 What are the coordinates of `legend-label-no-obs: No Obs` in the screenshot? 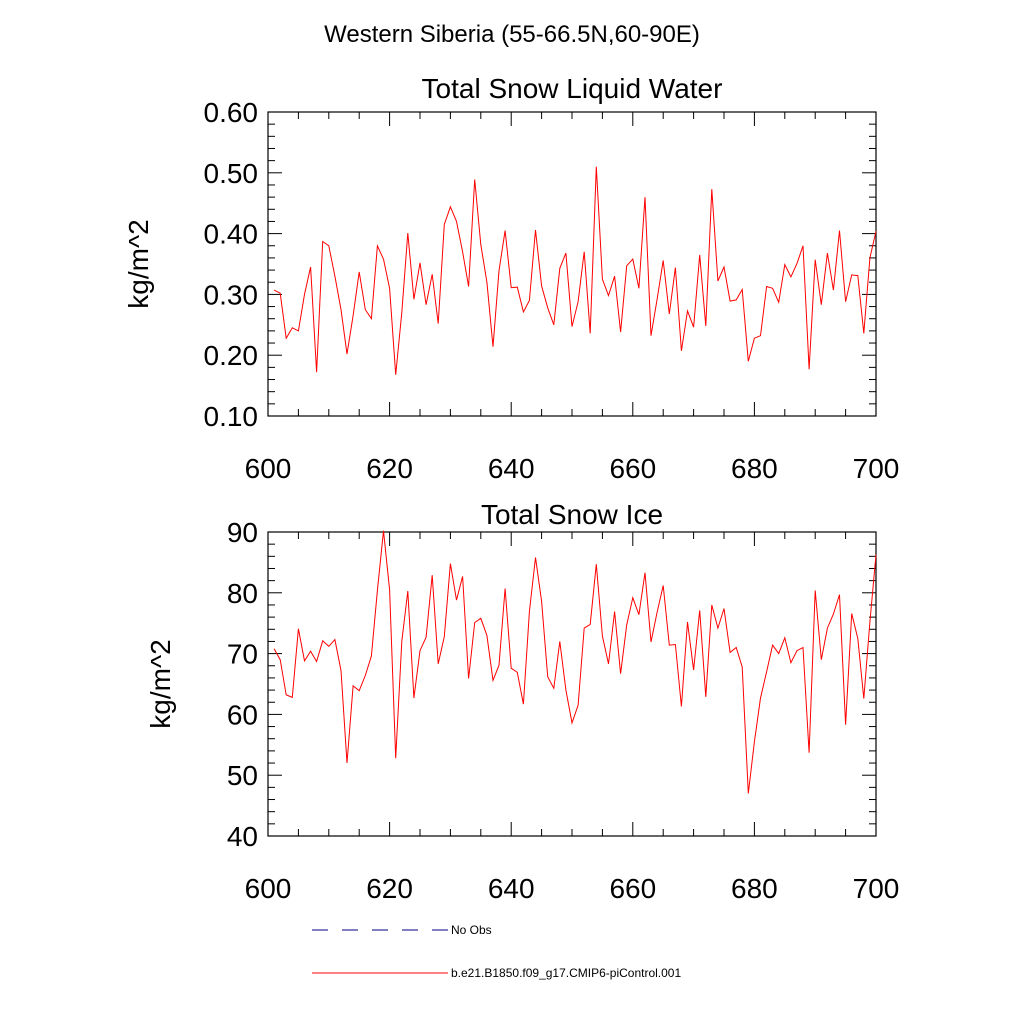 It's located at (471, 930).